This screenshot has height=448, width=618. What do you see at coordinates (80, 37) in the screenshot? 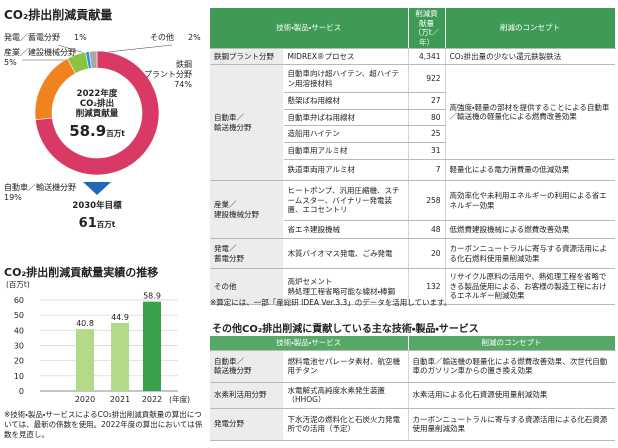
I see `pie-label-value: 1%` at bounding box center [80, 37].